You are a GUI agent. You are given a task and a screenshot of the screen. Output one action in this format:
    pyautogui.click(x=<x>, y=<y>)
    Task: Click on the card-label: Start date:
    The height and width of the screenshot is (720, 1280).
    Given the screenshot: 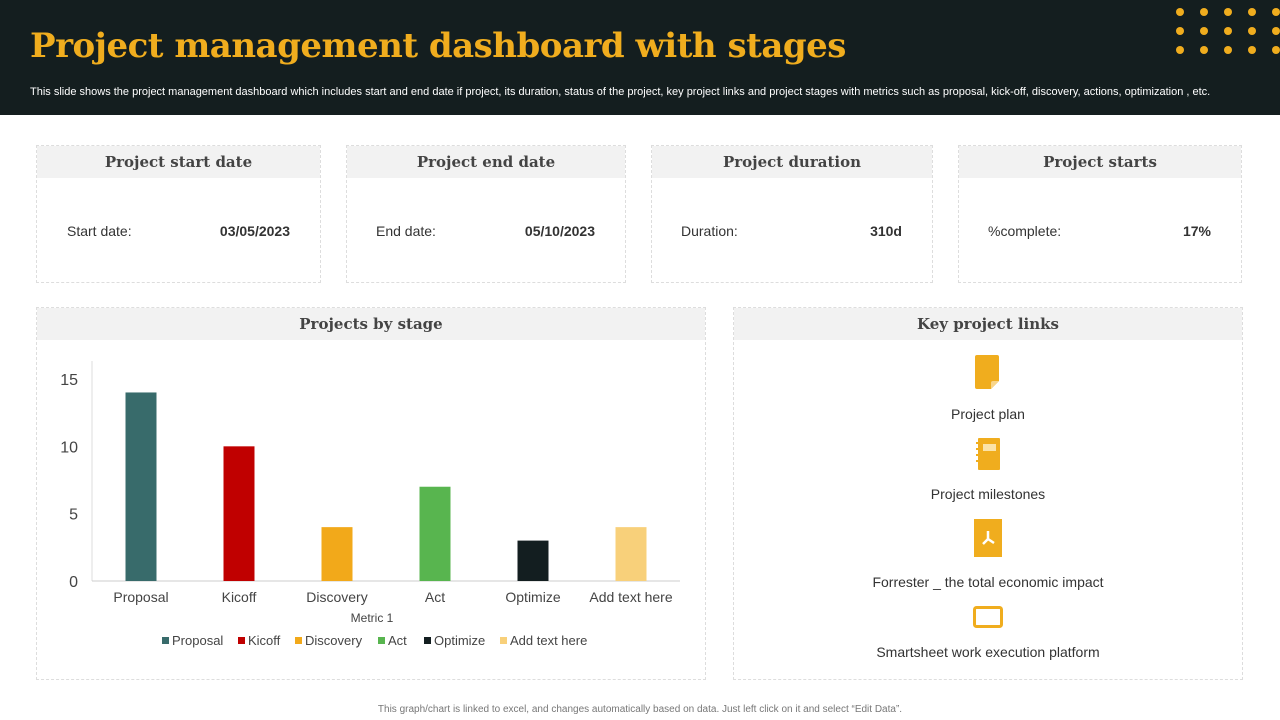 What is the action you would take?
    pyautogui.click(x=99, y=231)
    